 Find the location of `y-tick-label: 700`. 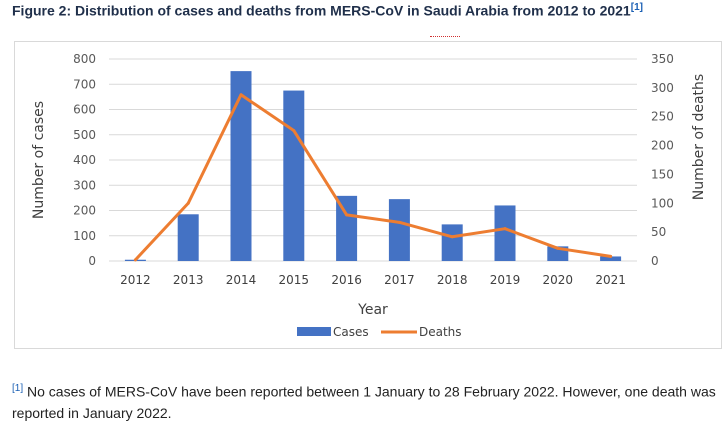

y-tick-label: 700 is located at coordinates (84, 84).